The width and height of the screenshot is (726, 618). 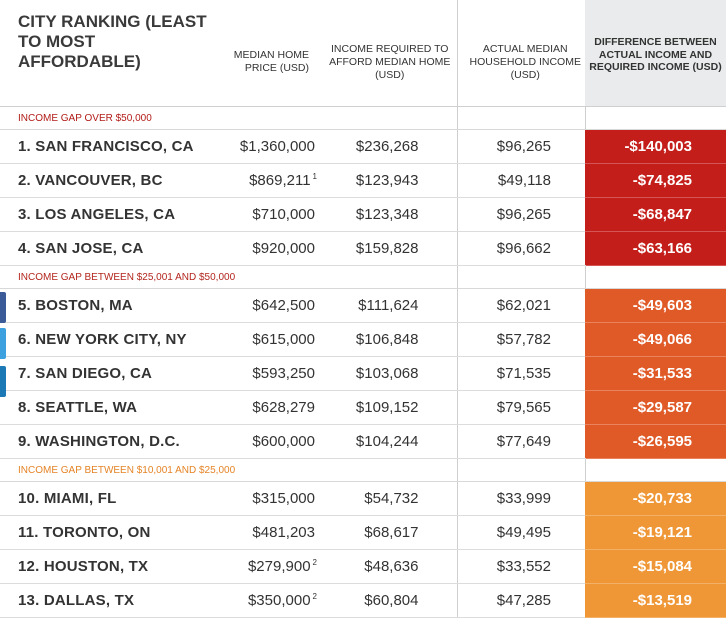 I want to click on category-row: INCOME GAP BETWEEN $10,001 AND $25,000, so click(x=363, y=470).